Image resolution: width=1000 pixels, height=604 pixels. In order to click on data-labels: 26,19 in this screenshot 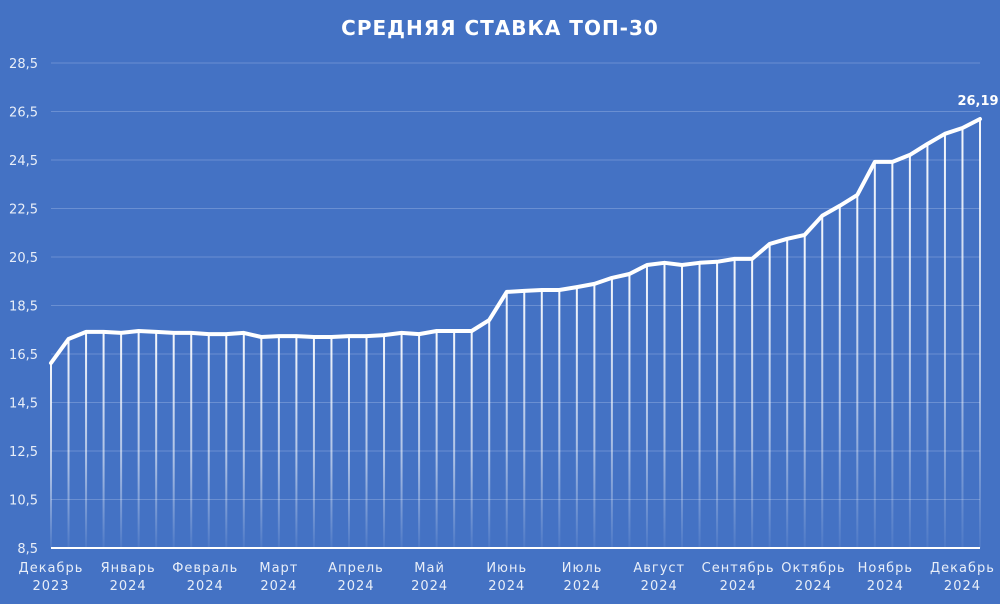, I will do `click(977, 101)`.